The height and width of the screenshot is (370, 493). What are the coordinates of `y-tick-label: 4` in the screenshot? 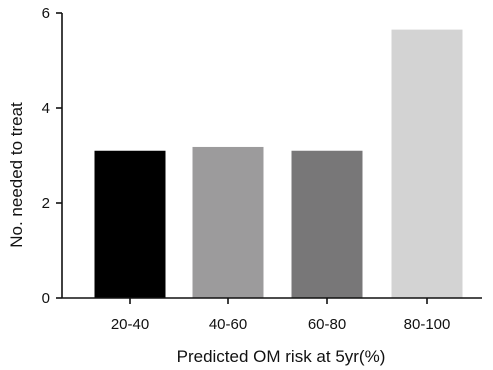 It's located at (46, 108).